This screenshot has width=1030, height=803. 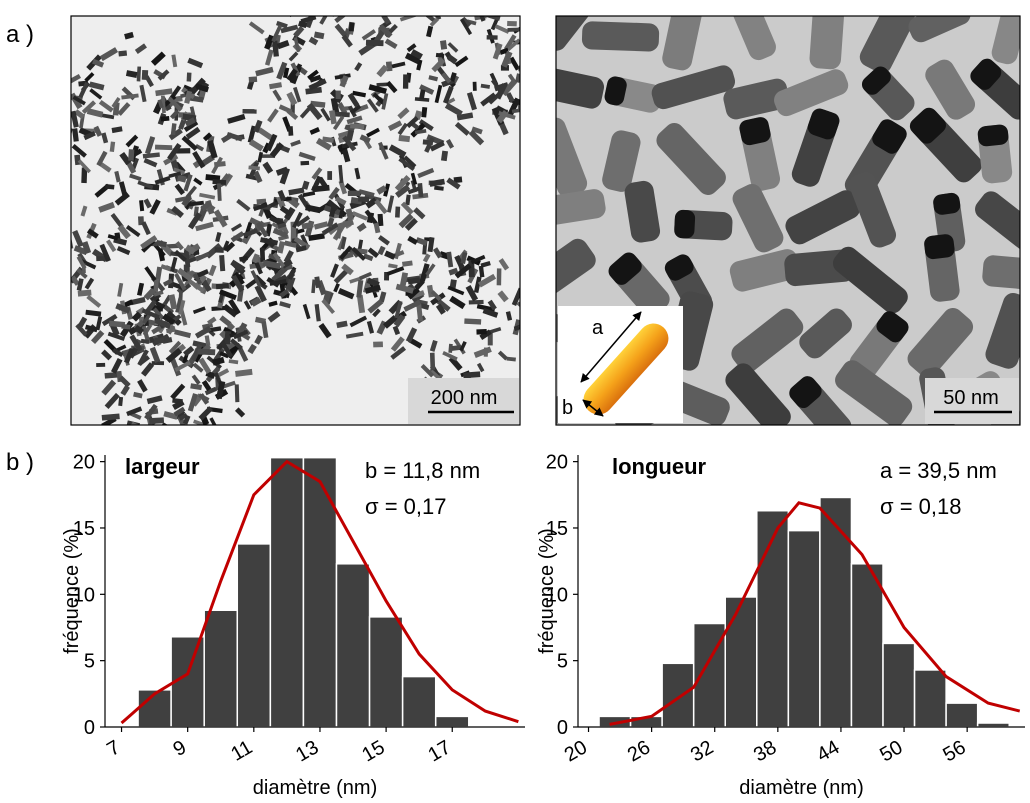 I want to click on panel-label: b ), so click(x=20, y=462).